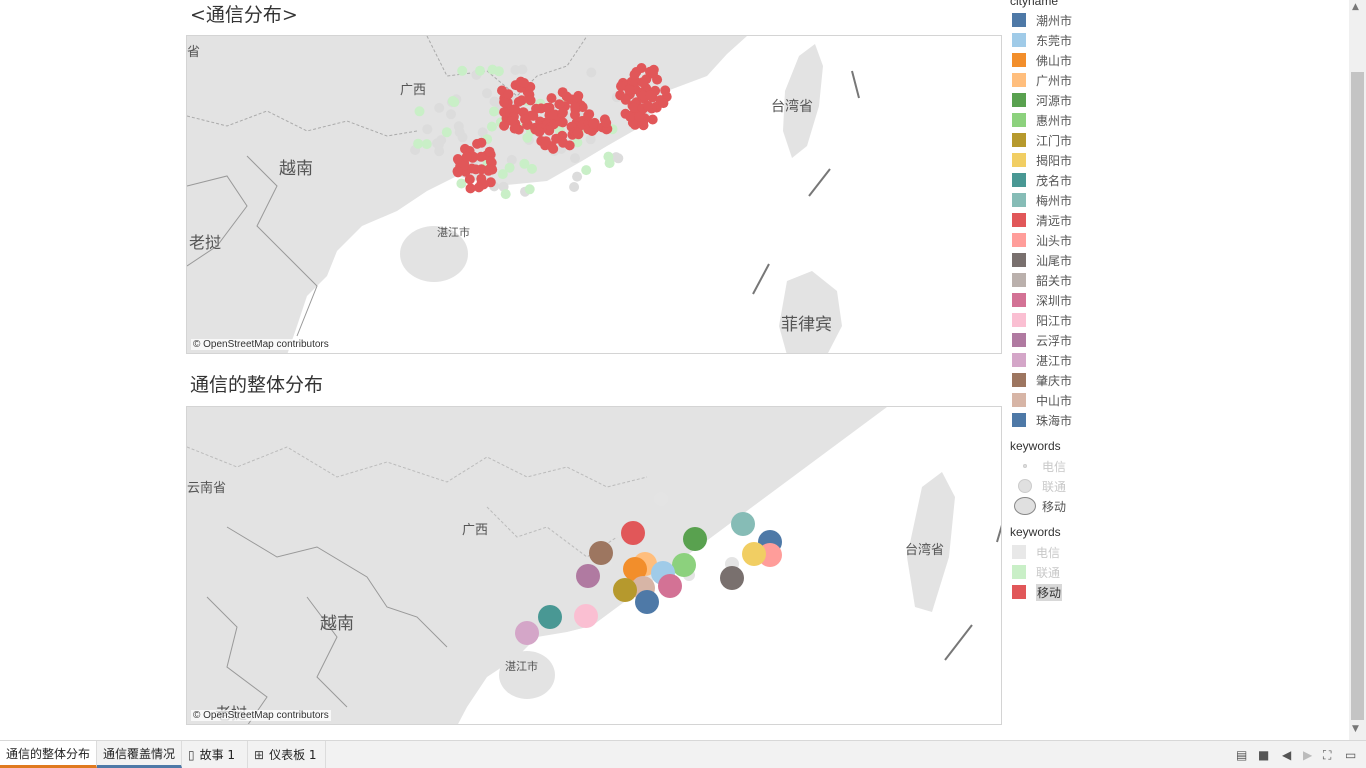 The image size is (1366, 768). I want to click on scroll-up-arrow-icon: ▲, so click(1355, 7).